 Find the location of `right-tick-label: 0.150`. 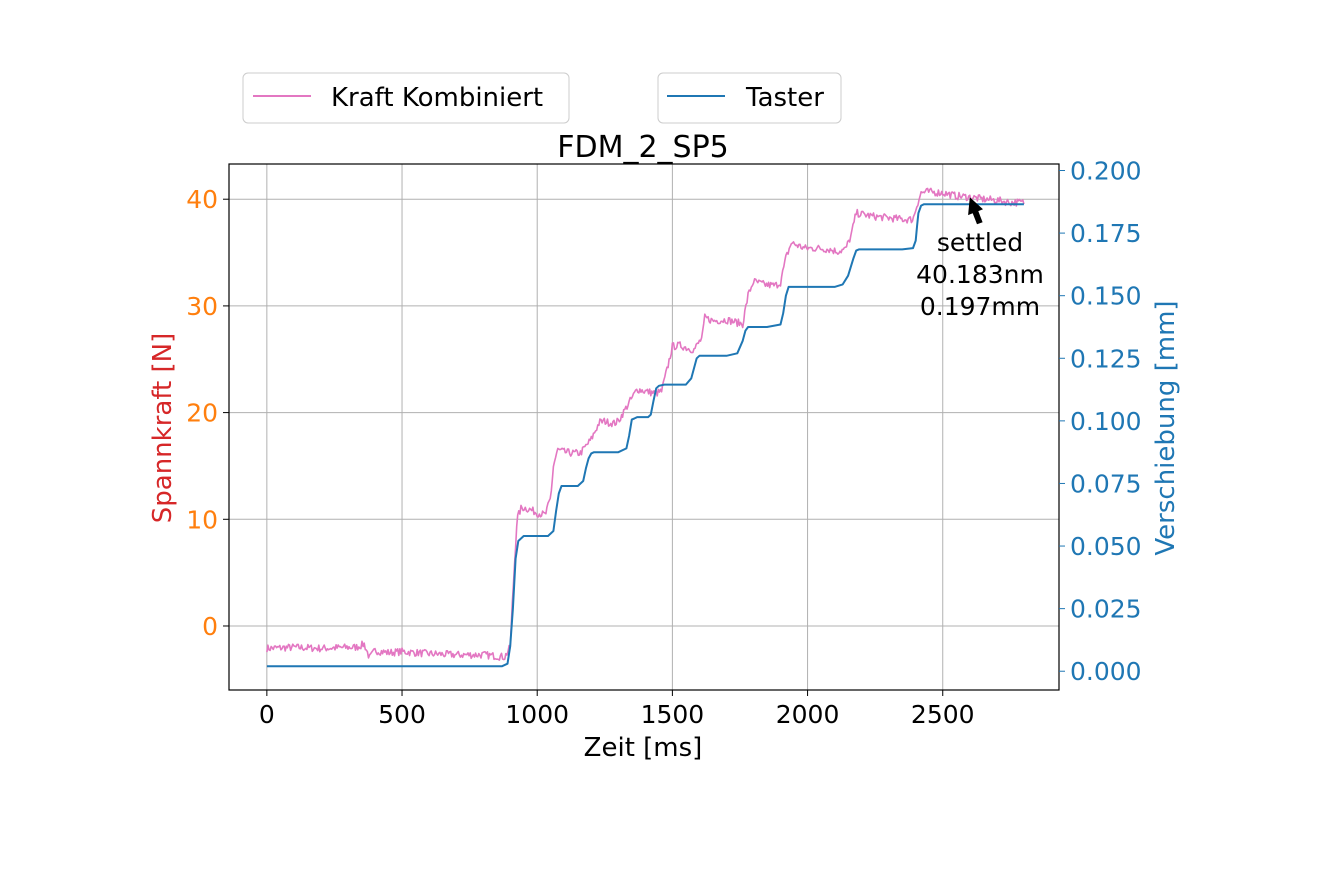

right-tick-label: 0.150 is located at coordinates (1106, 296).